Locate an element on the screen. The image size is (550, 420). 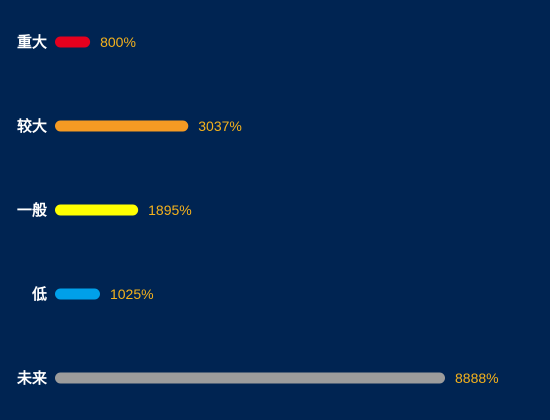
category-label: 重大 is located at coordinates (32, 42).